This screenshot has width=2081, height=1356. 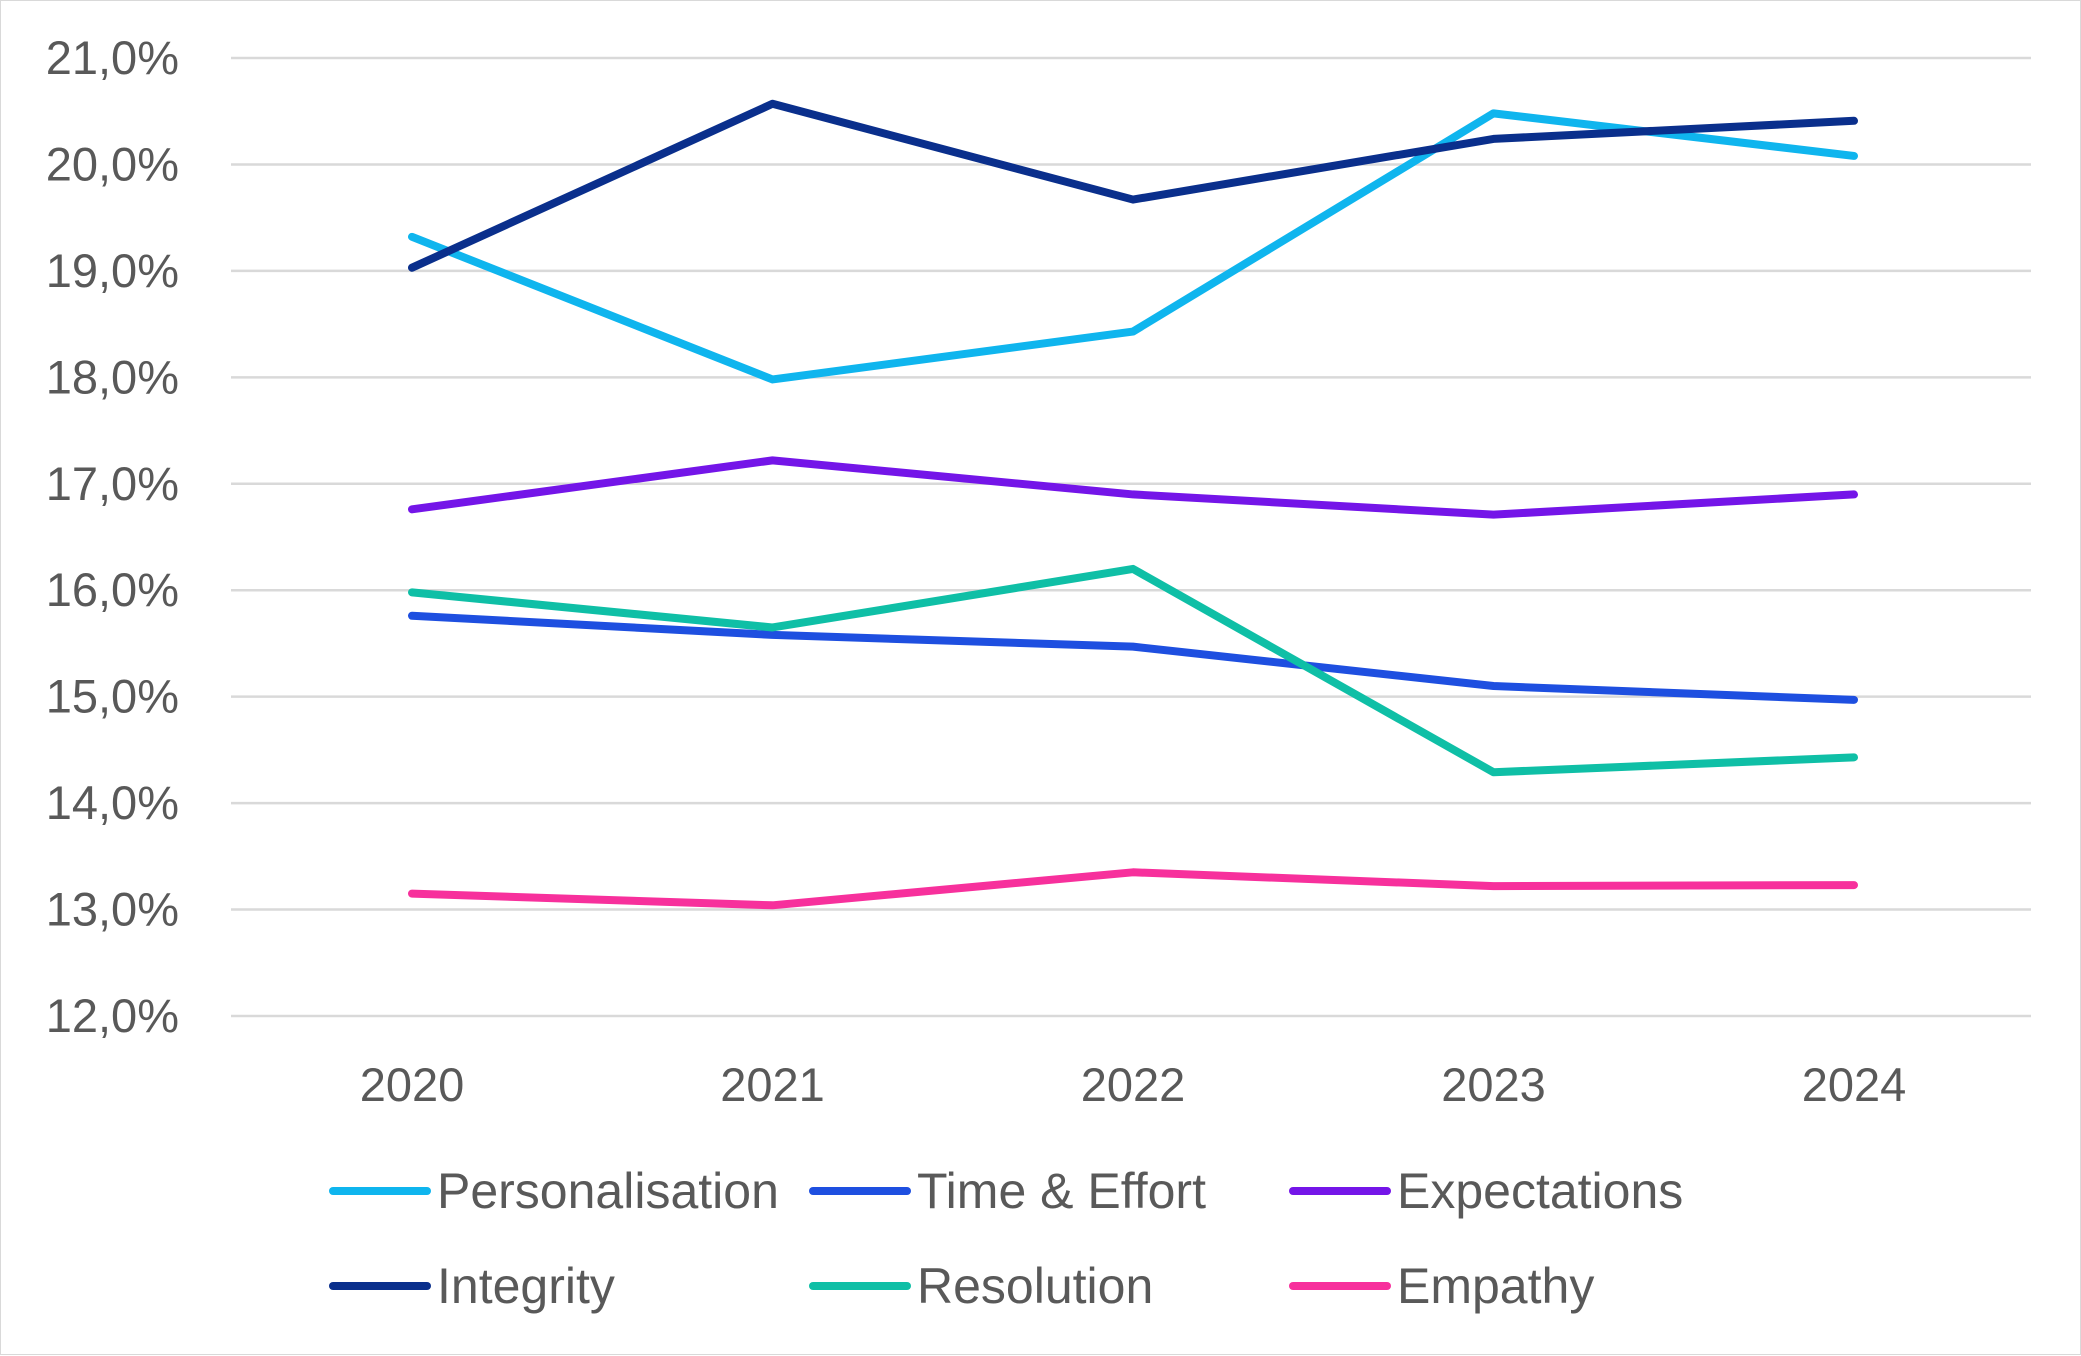 I want to click on legend-label: Personalisation, so click(x=608, y=1191).